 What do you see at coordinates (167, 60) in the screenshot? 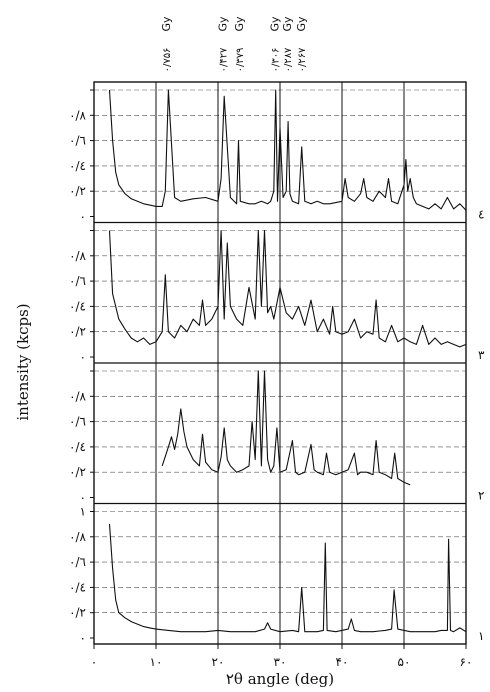
I see `peak-d-spacing-label: ۰/۷۵۶` at bounding box center [167, 60].